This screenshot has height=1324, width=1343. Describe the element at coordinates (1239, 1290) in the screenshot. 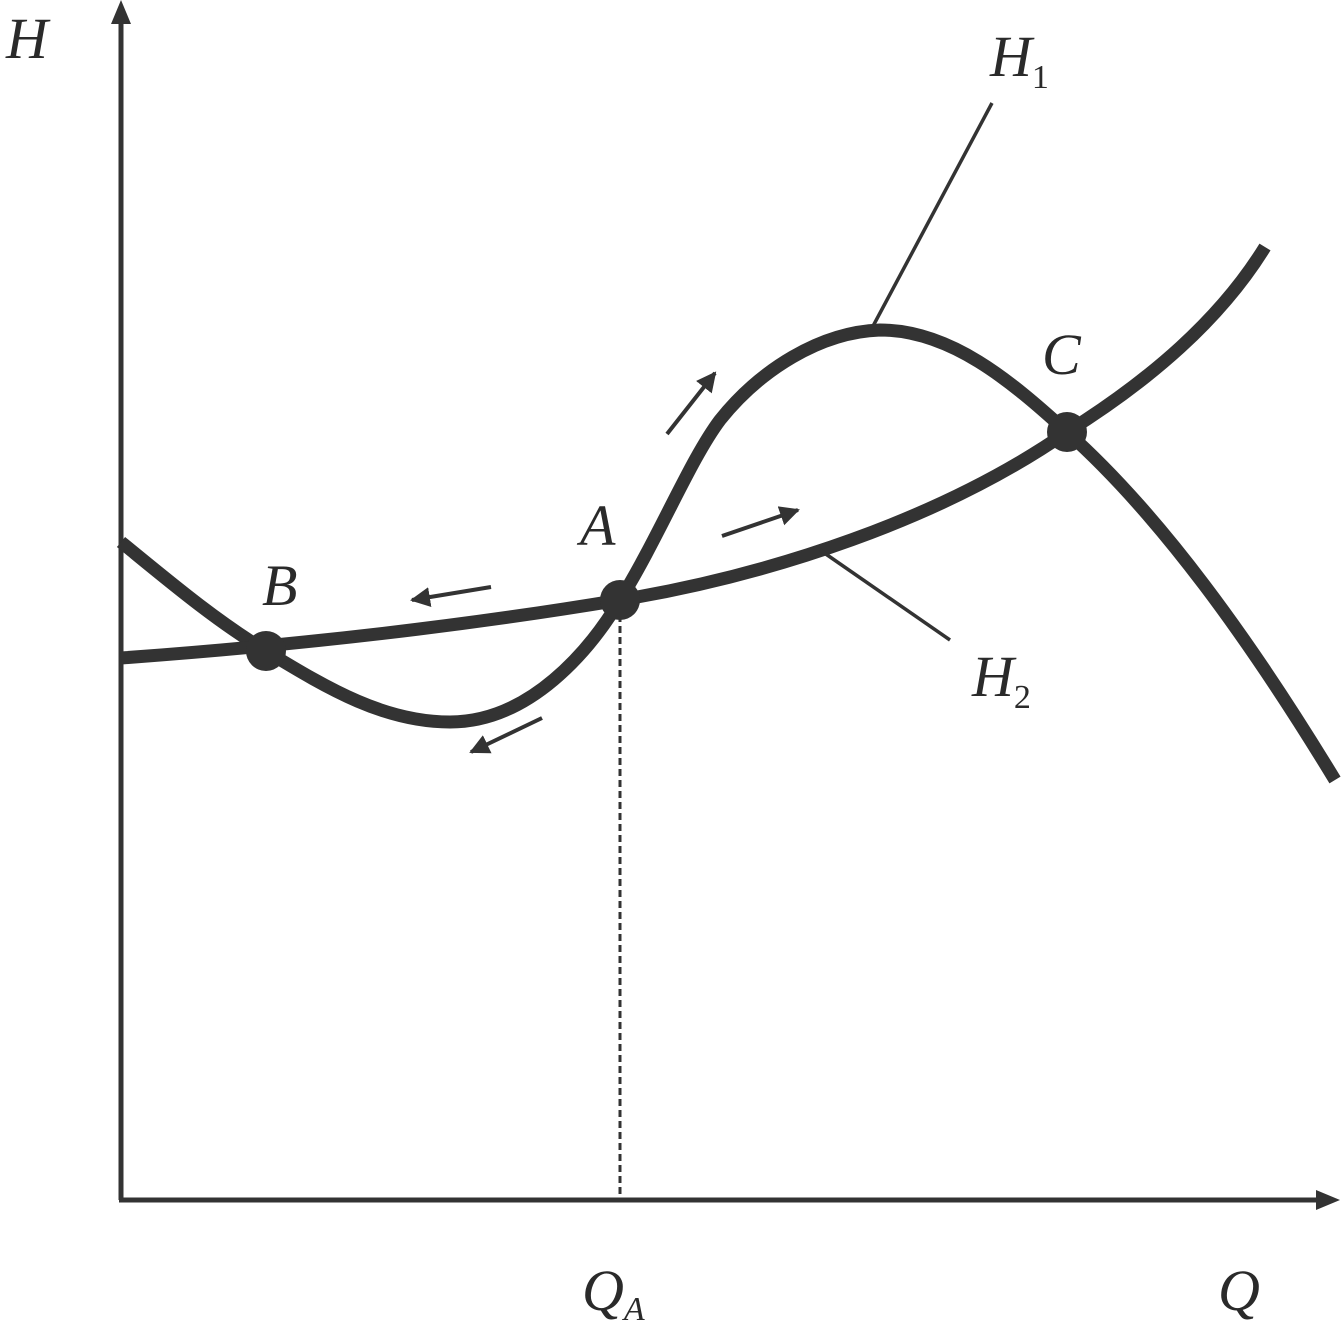

I see `x-axis-label: Q` at that location.